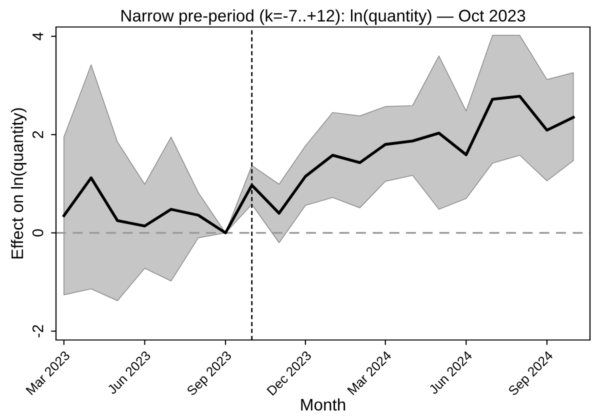 This screenshot has height=417, width=596. Describe the element at coordinates (323, 404) in the screenshot. I see `x-axis-title: Month` at that location.